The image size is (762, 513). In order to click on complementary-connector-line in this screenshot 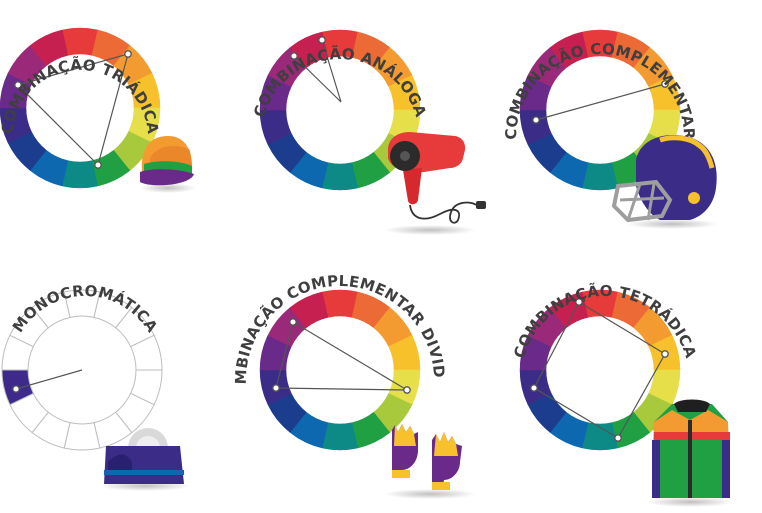, I will do `click(600, 102)`.